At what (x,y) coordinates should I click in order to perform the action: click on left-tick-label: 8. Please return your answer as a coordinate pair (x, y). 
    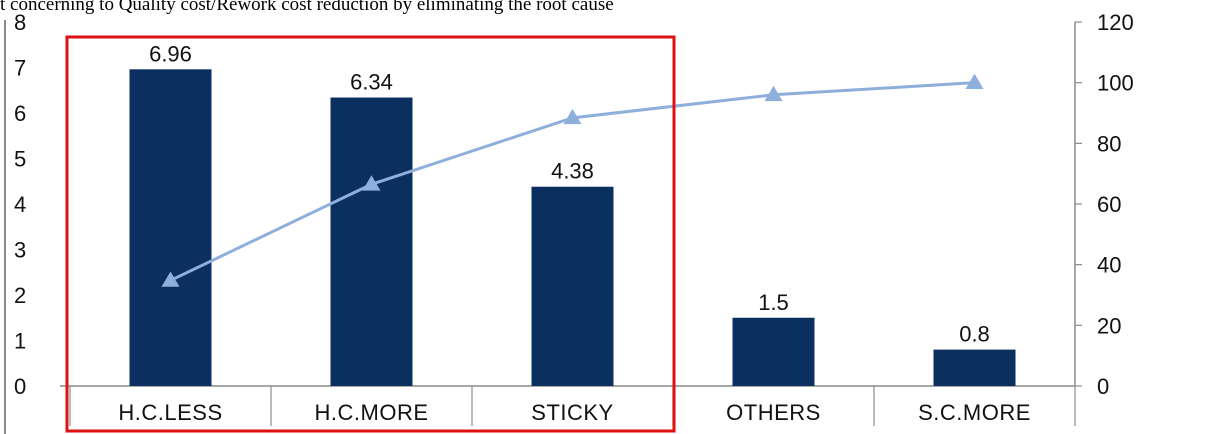
    Looking at the image, I should click on (20, 22).